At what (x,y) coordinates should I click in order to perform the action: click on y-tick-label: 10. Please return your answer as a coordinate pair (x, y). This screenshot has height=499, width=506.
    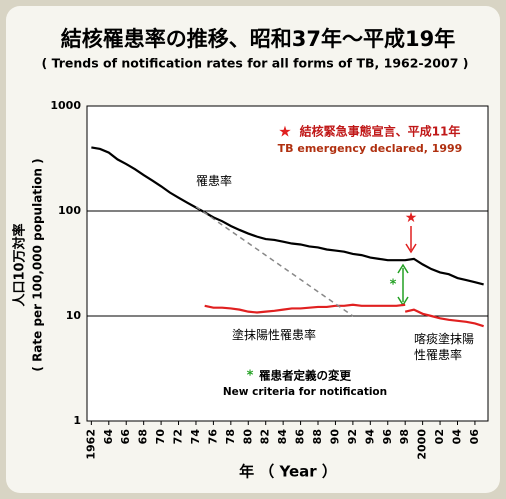
    Looking at the image, I should click on (74, 315).